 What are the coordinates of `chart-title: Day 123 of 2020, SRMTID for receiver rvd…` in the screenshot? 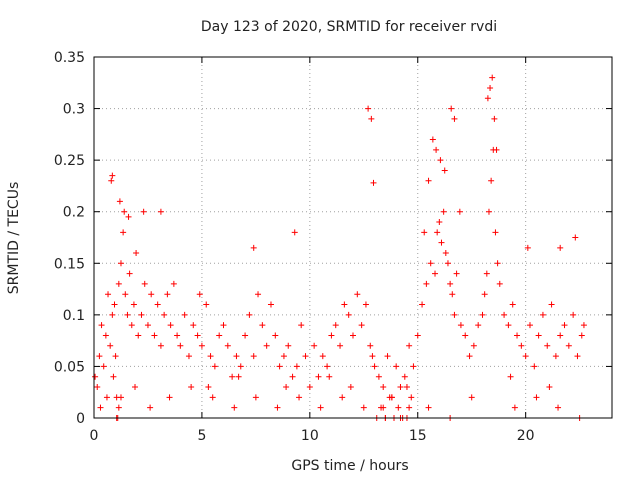 It's located at (349, 27).